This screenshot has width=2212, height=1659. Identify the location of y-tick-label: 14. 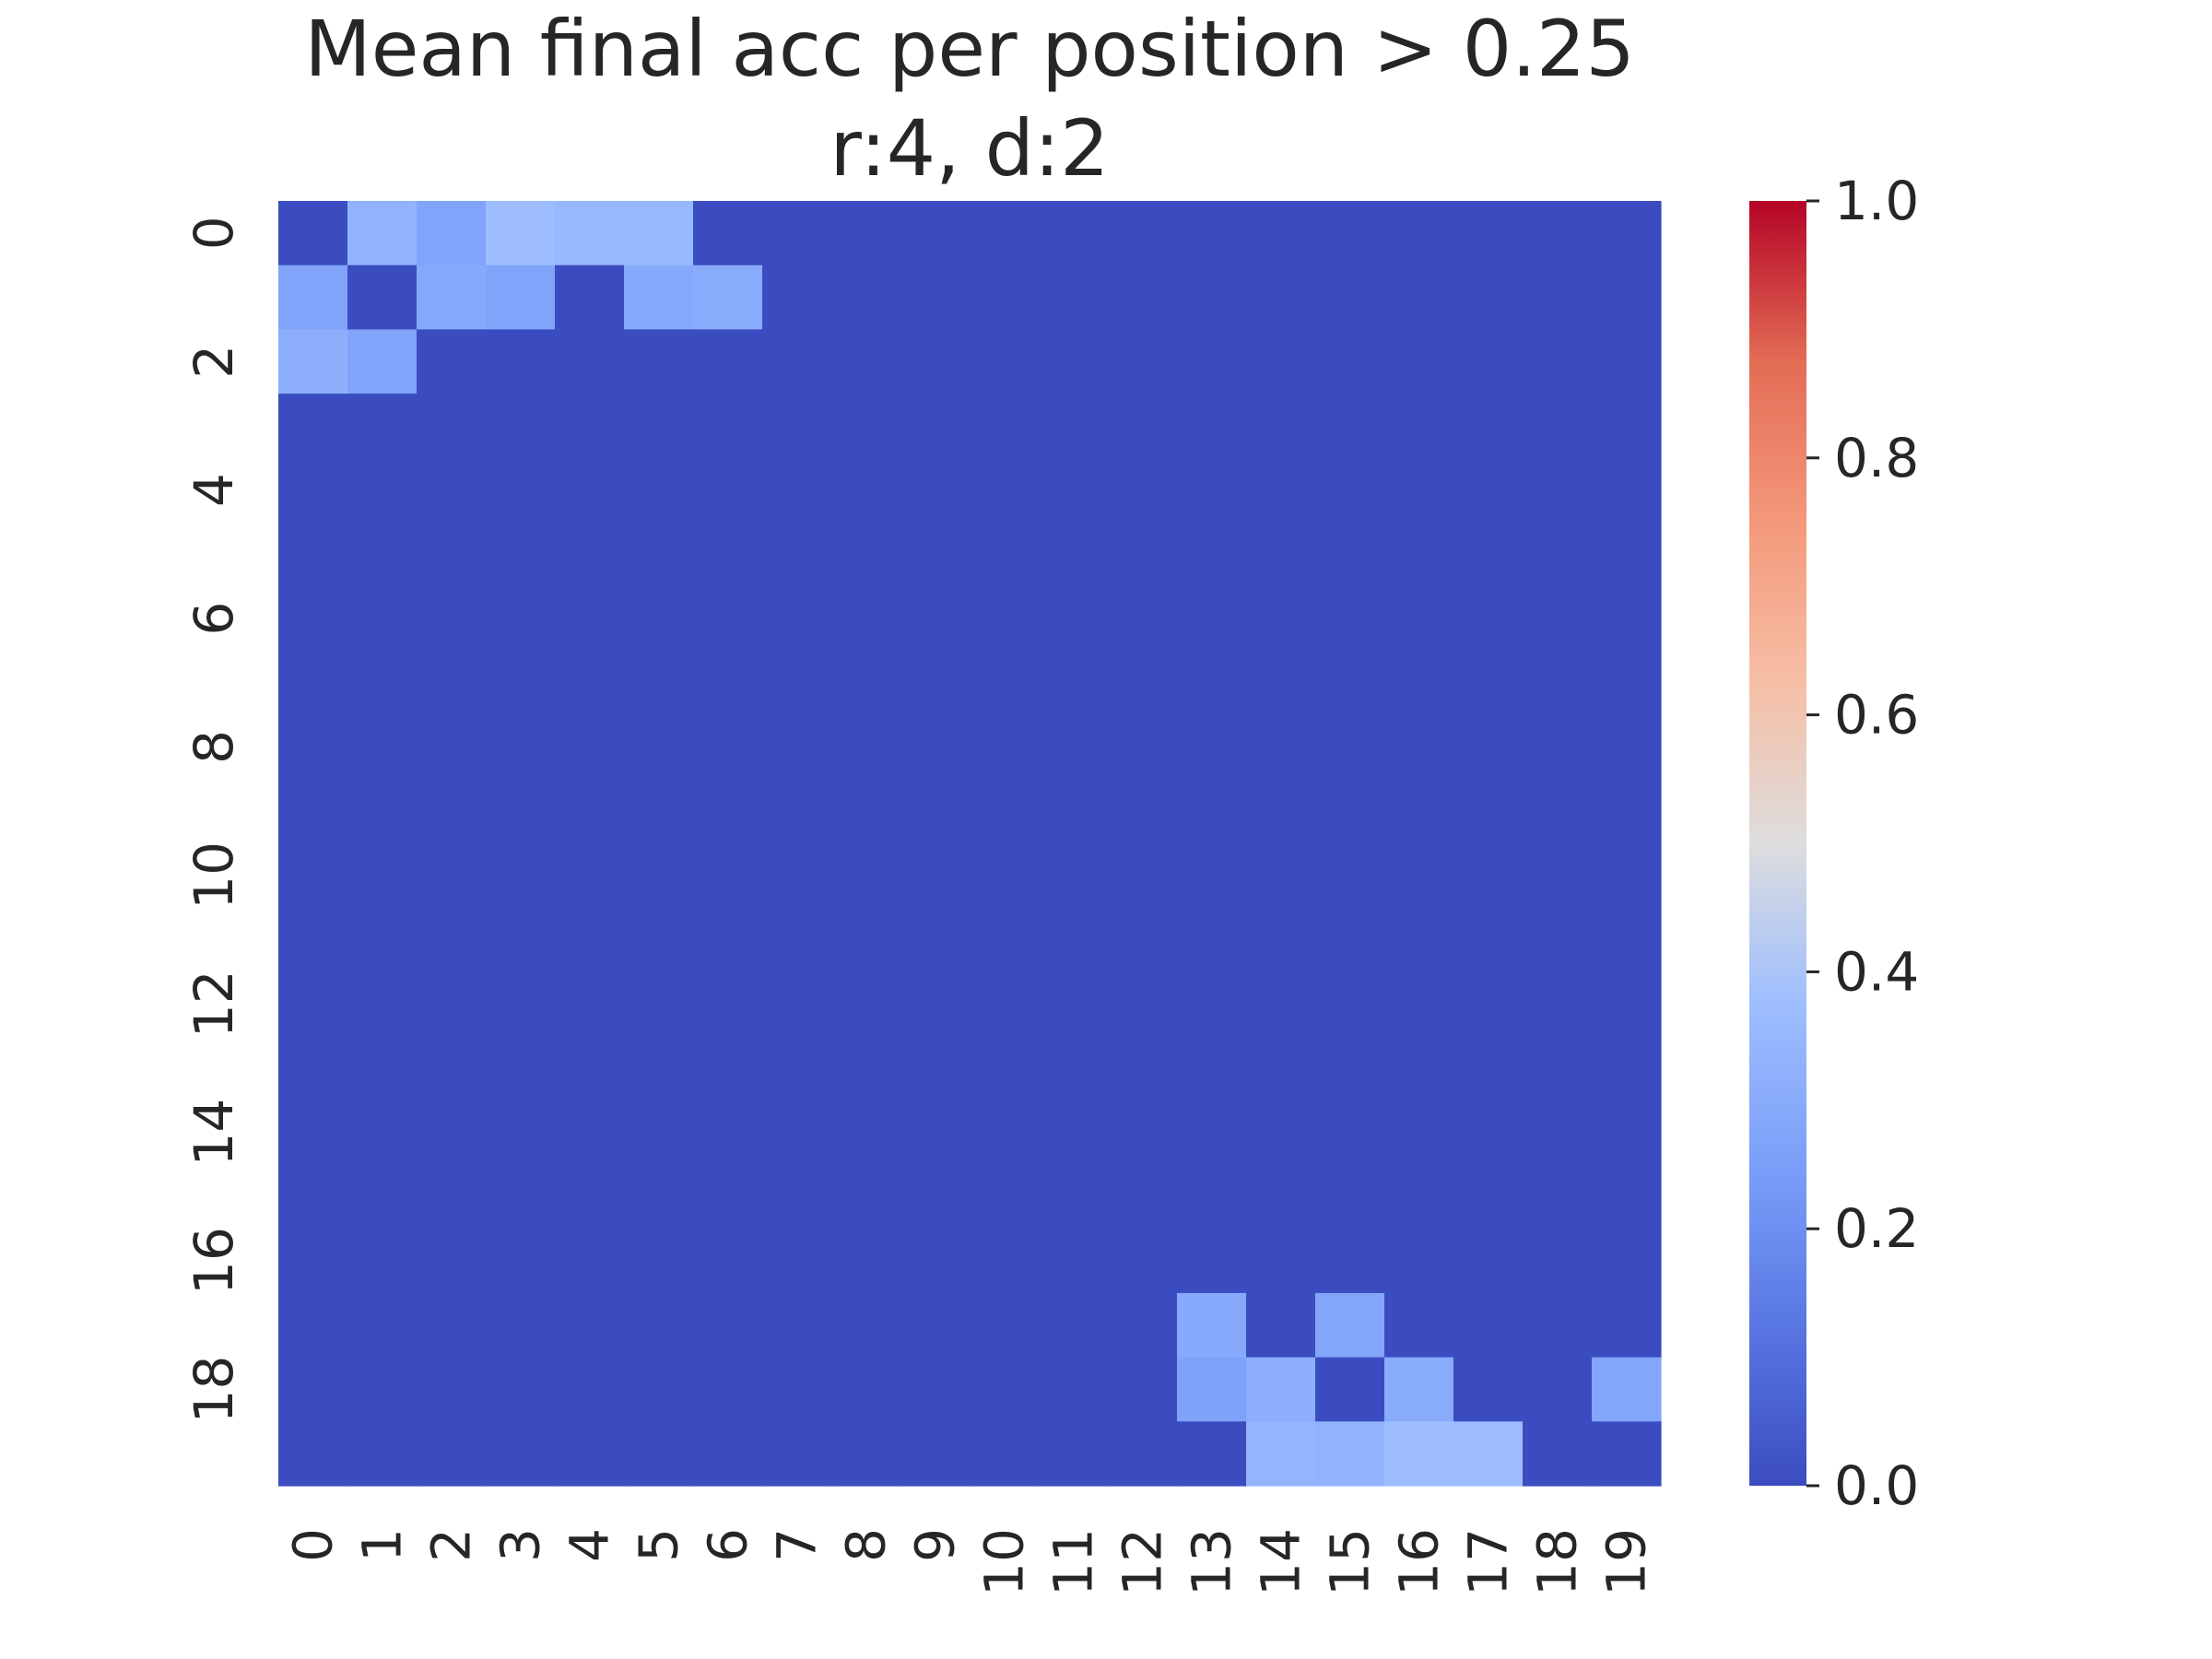
(213, 1133).